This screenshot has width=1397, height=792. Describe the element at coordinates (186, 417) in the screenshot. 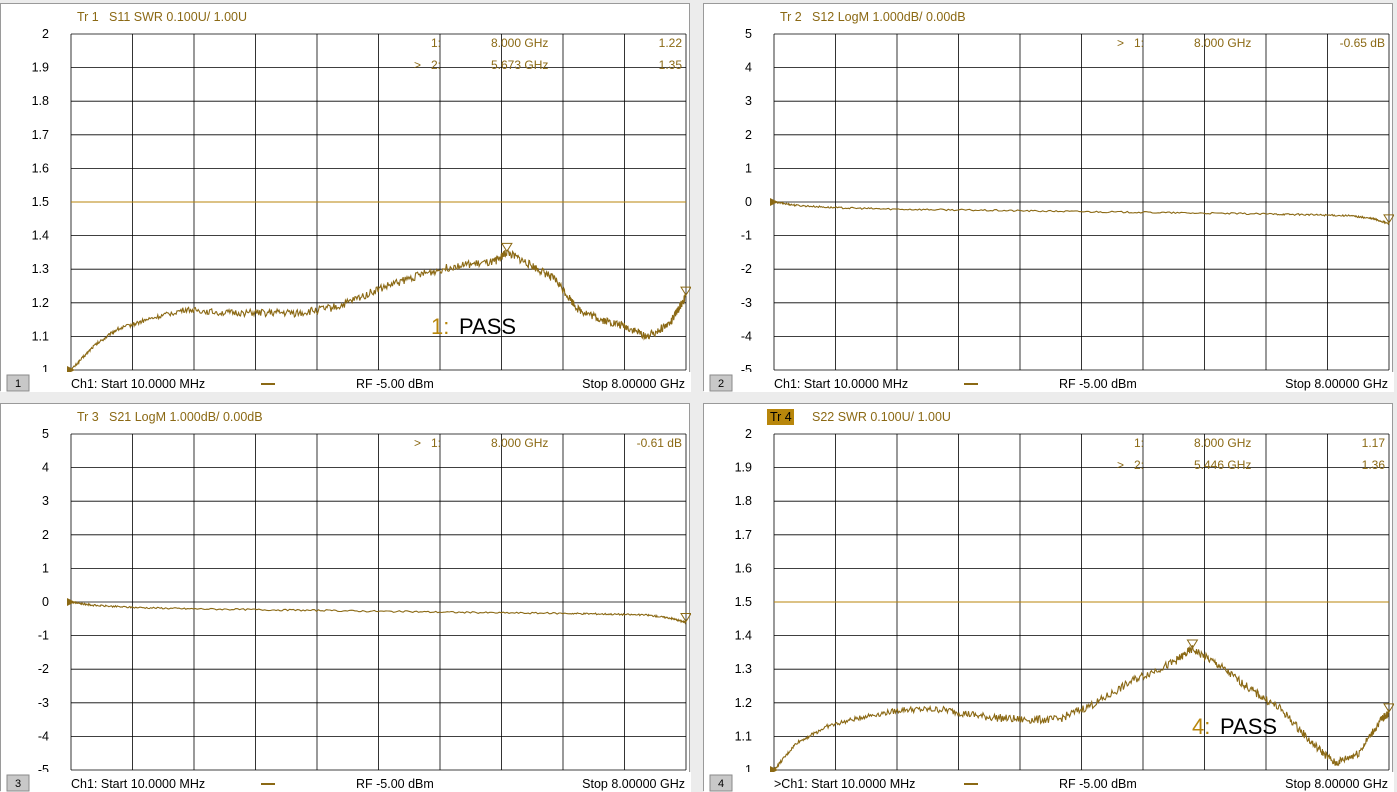

I see `trace-title: S21 LogM 1.000dB/ 0.00dB` at that location.